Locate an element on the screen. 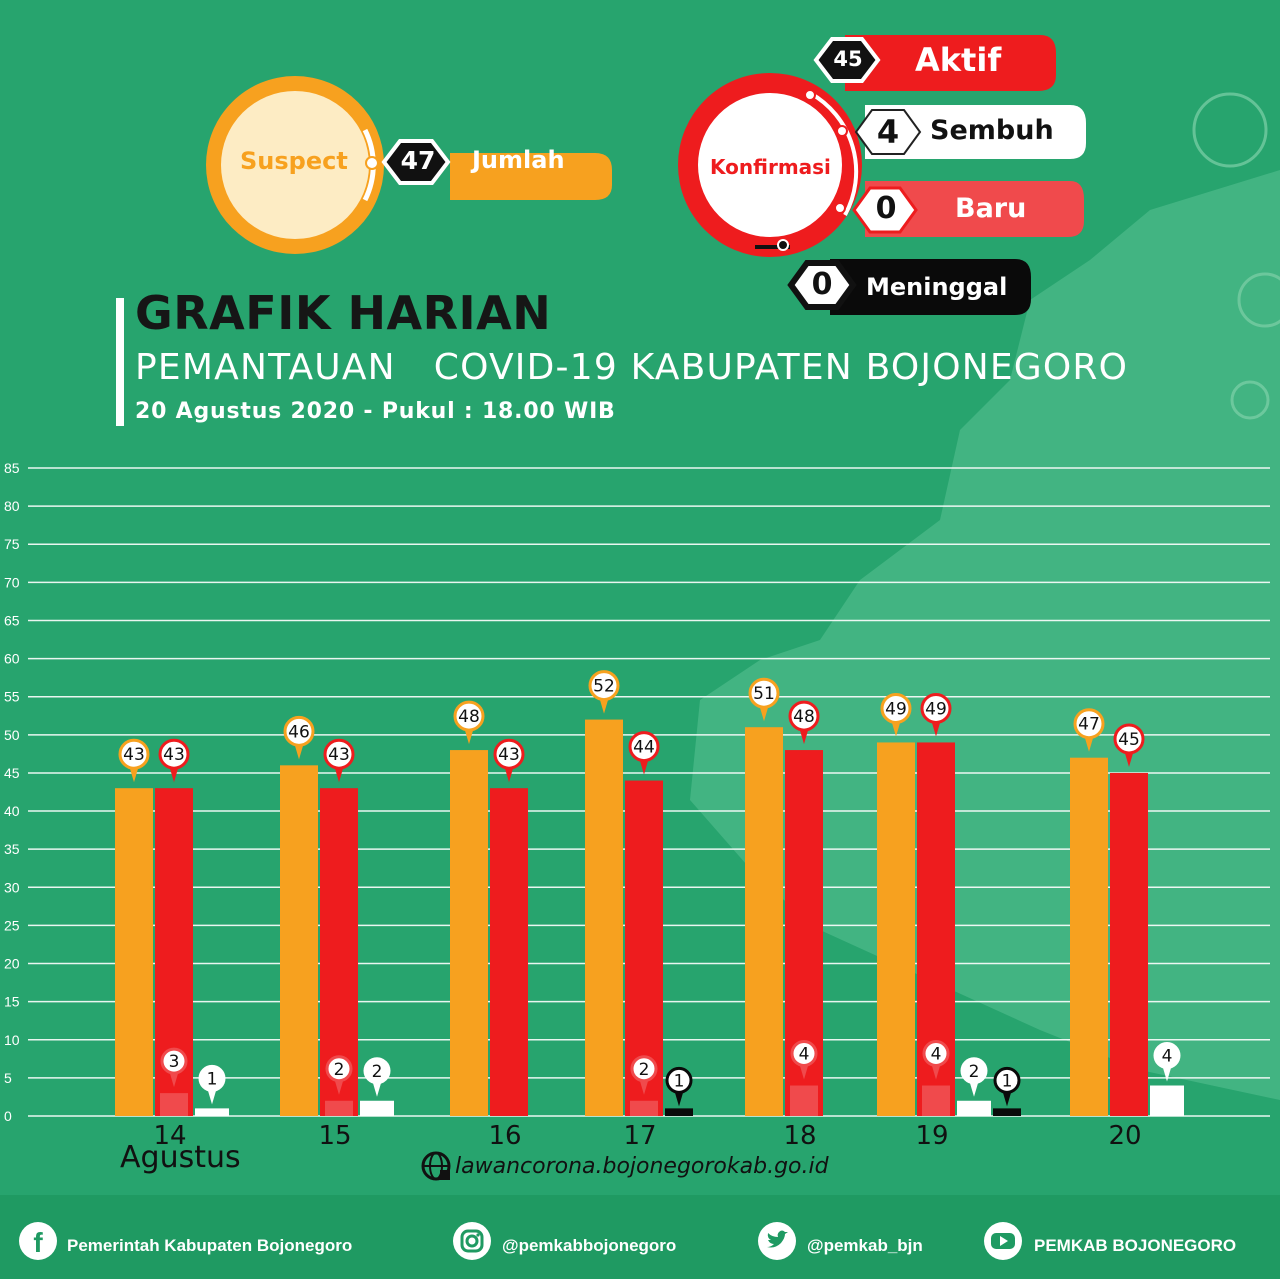 The image size is (1280, 1279). meninggal-value: 0 is located at coordinates (822, 284).